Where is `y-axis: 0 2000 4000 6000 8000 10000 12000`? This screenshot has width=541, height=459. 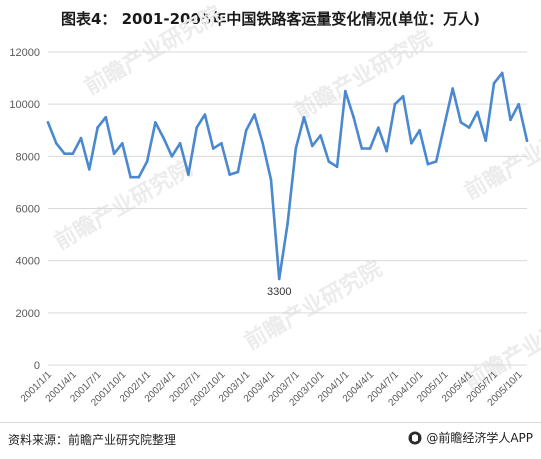 y-axis: 0 2000 4000 6000 8000 10000 12000 is located at coordinates (24, 209).